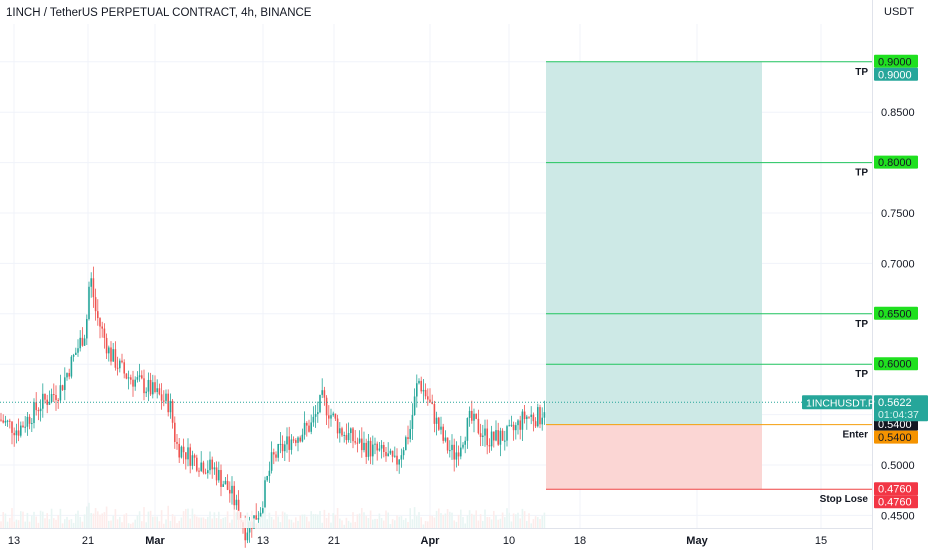  What do you see at coordinates (861, 72) in the screenshot?
I see `annotation-label: TP` at bounding box center [861, 72].